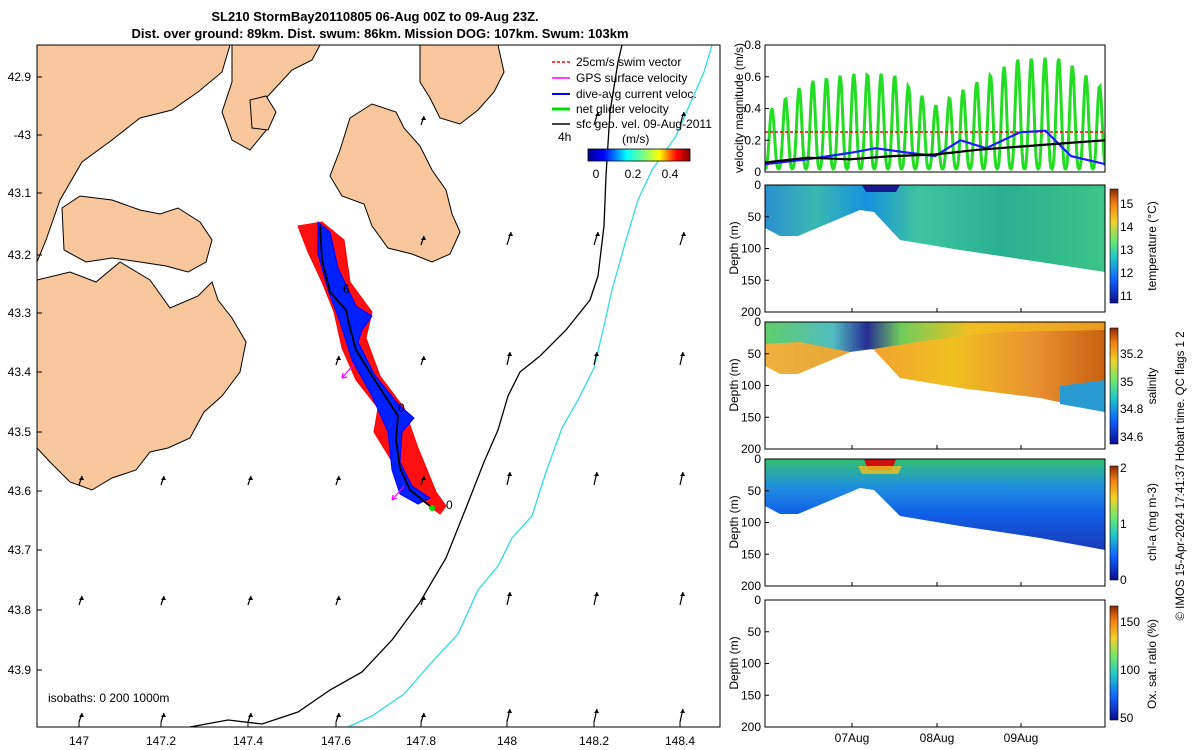  I want to click on track-label-c: 0, so click(449, 505).